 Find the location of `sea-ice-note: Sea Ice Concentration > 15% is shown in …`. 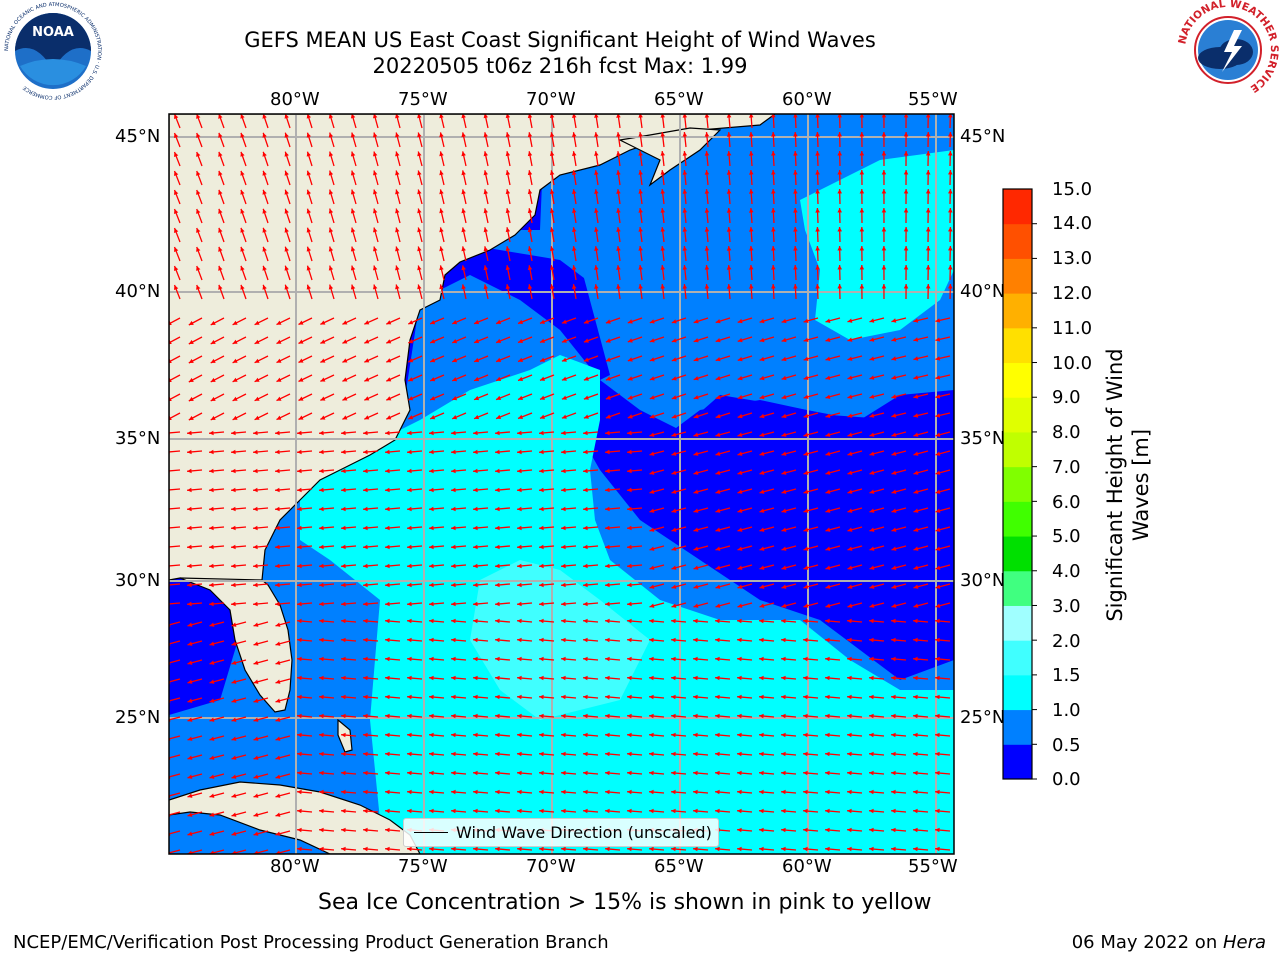

sea-ice-note: Sea Ice Concentration > 15% is shown in … is located at coordinates (625, 902).